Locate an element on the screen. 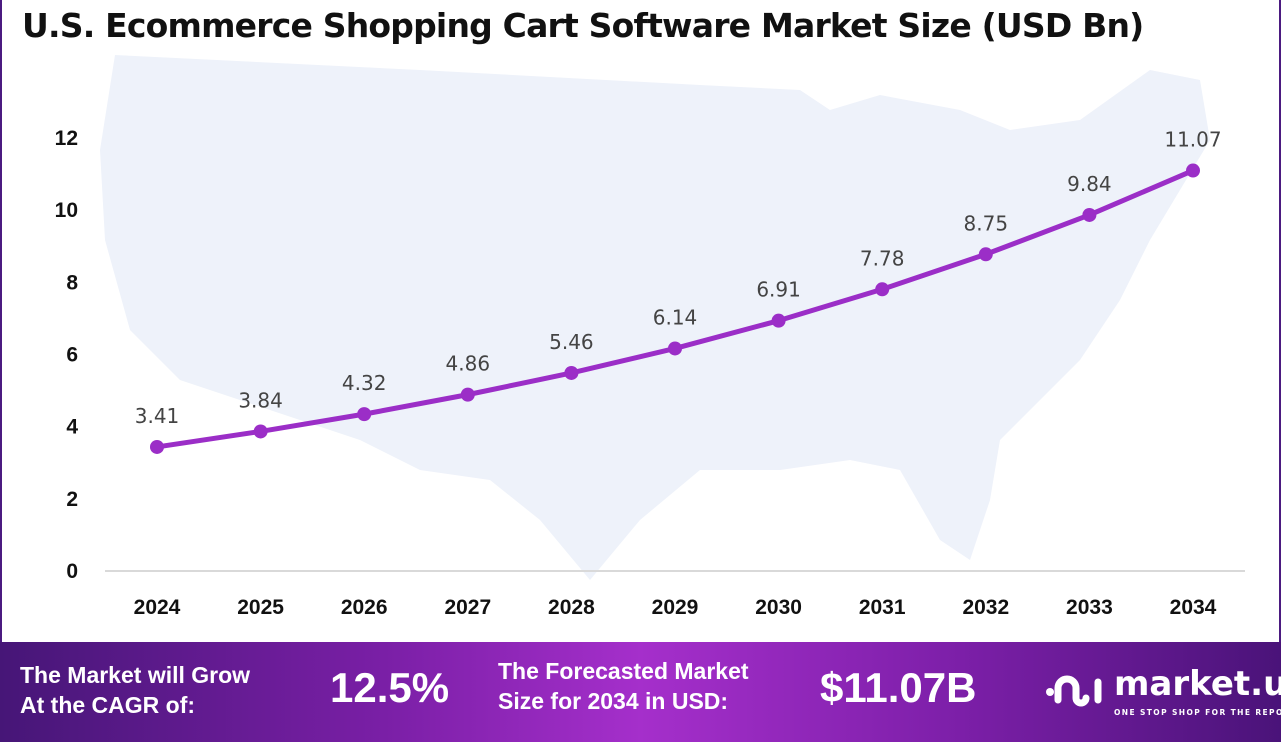  x-tick-label: 2029 is located at coordinates (675, 607).